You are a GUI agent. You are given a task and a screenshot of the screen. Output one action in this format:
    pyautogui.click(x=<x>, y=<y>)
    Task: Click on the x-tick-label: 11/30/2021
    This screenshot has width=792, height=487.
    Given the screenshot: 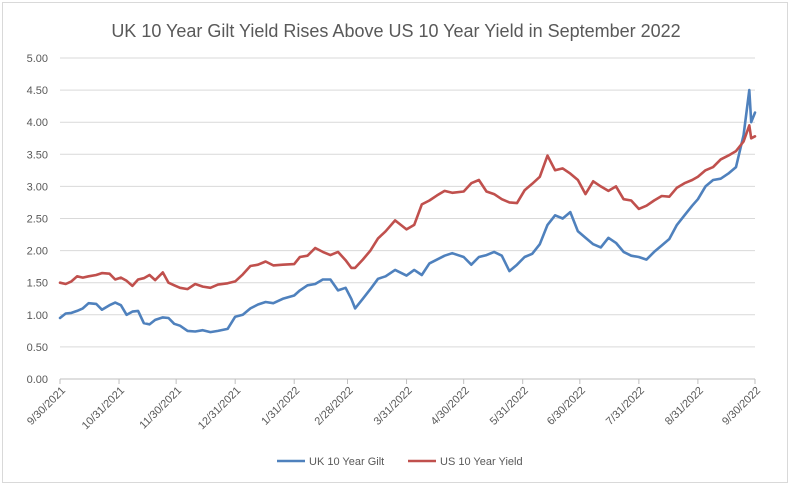 What is the action you would take?
    pyautogui.click(x=160, y=408)
    